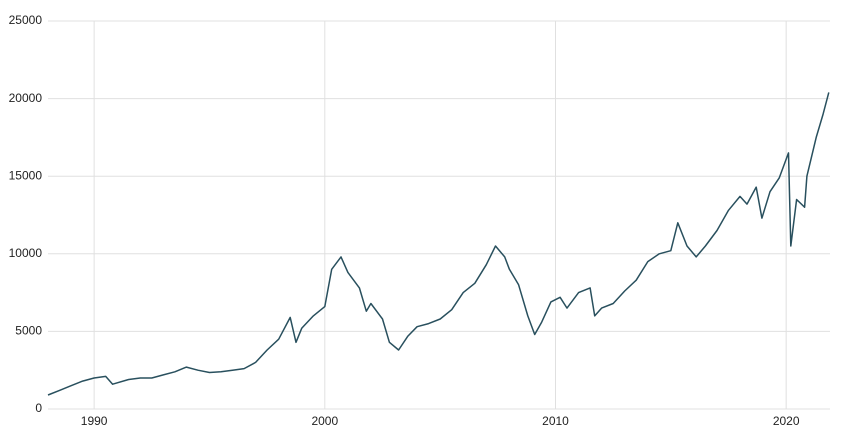 The width and height of the screenshot is (850, 441). What do you see at coordinates (786, 421) in the screenshot?
I see `x-tick-label: 2020` at bounding box center [786, 421].